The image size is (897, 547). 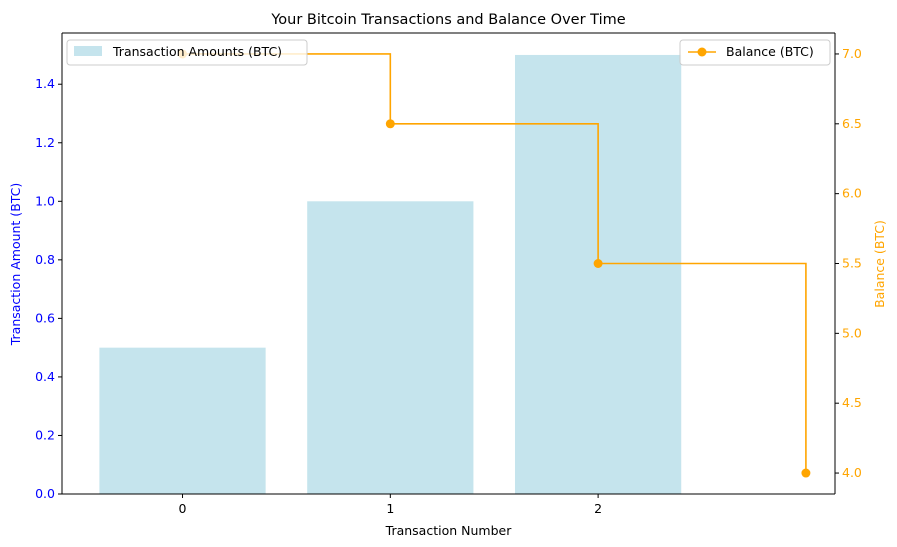 What do you see at coordinates (45, 200) in the screenshot?
I see `left-tick-label-5: 1.0` at bounding box center [45, 200].